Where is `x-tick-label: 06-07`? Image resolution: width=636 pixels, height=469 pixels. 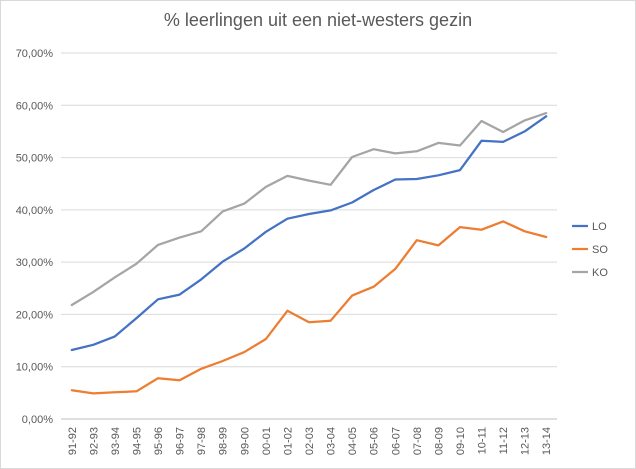
x-tick-label: 06-07 is located at coordinates (396, 441).